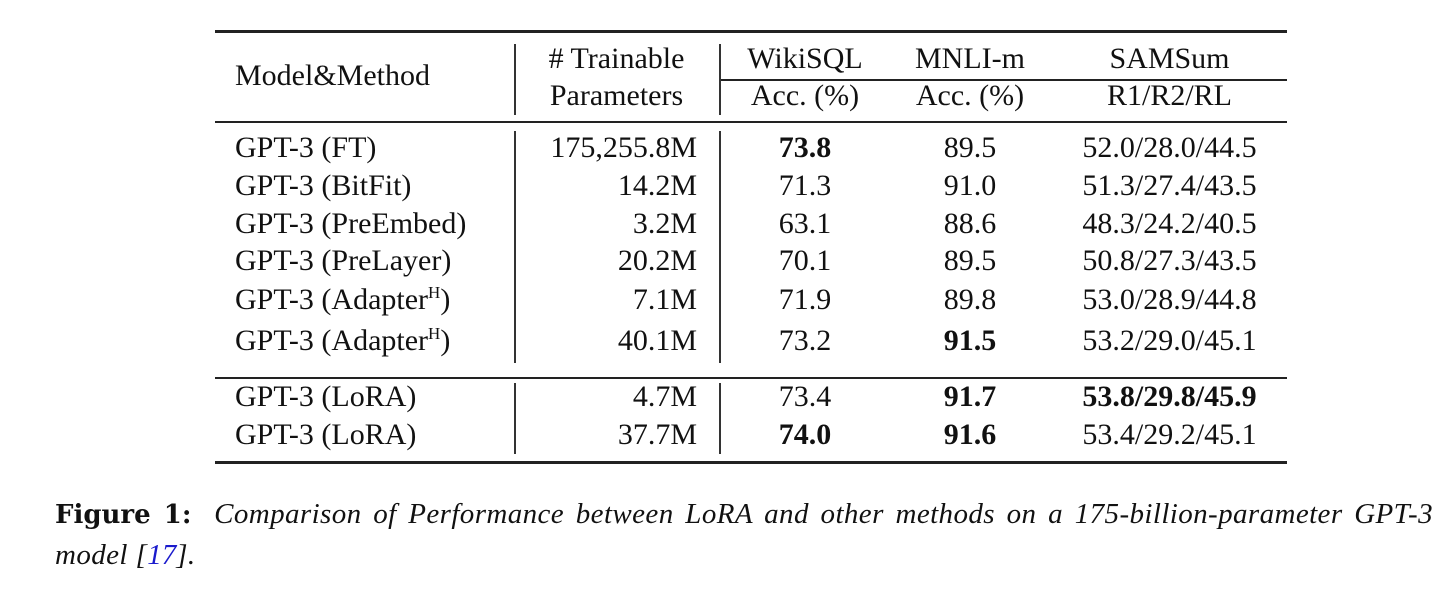 The width and height of the screenshot is (1434, 604). I want to click on cell-text: 53.2/29.0/45.1, so click(1169, 340).